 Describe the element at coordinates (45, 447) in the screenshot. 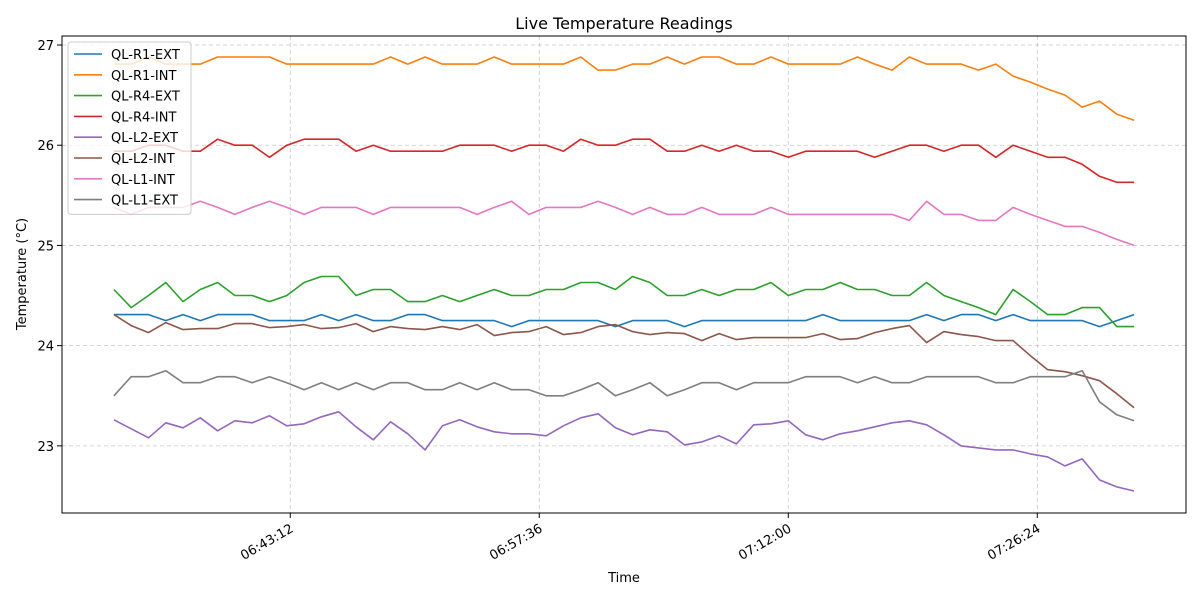

I see `y-tick-label: 23` at that location.